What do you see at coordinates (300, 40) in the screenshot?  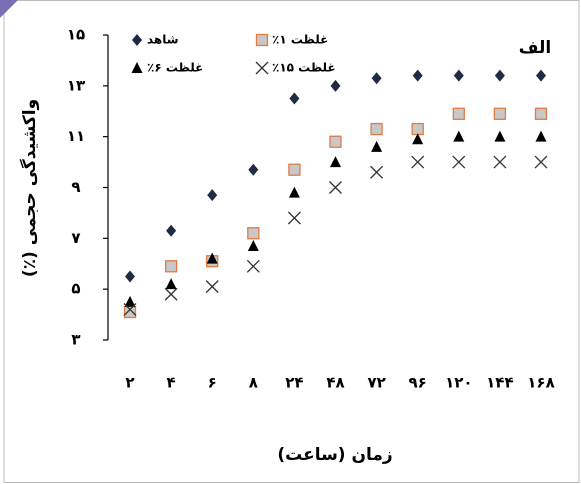 I see `legend-label: غلظت ۱٪` at bounding box center [300, 40].